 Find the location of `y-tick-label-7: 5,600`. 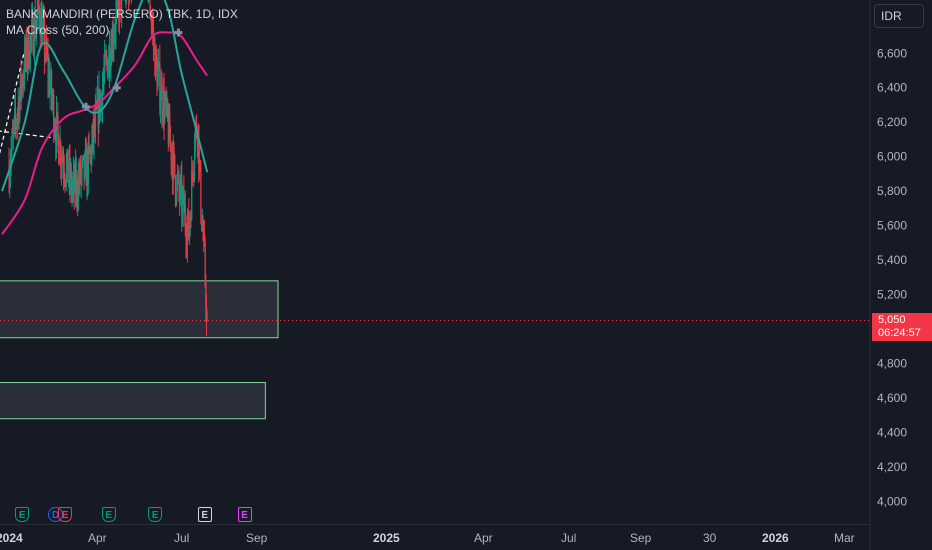

y-tick-label-7: 5,600 is located at coordinates (892, 226).